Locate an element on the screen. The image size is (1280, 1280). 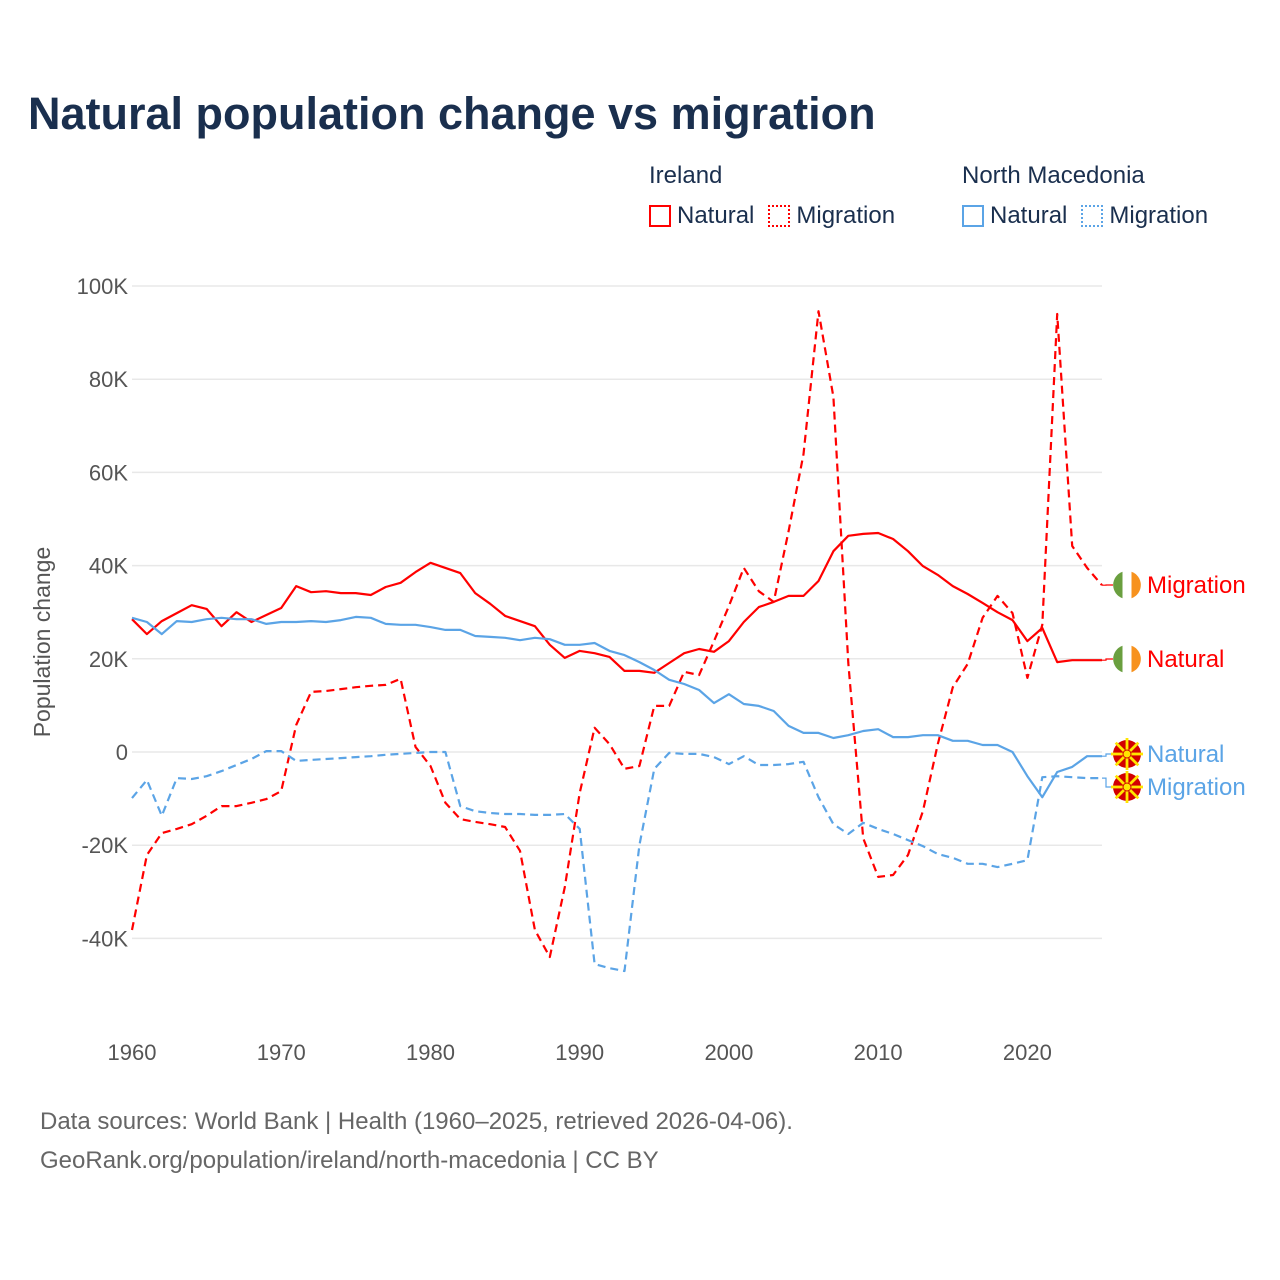
x-tick-label: 2000 is located at coordinates (728, 1052).